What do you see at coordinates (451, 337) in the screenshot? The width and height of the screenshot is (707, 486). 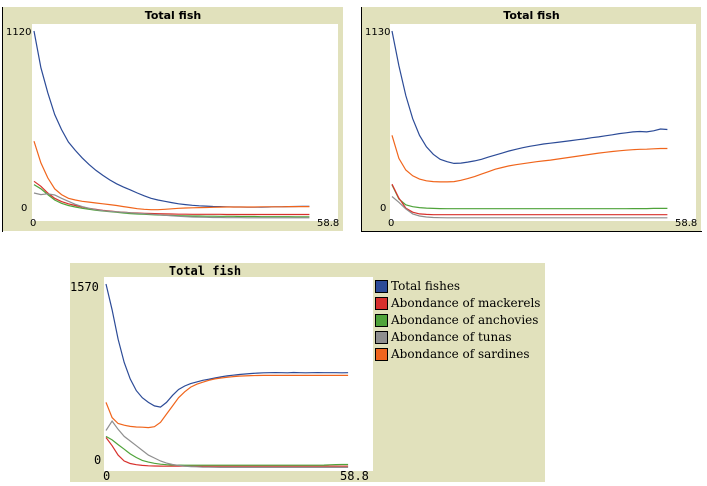 I see `legend-label: Abondance of tunas` at bounding box center [451, 337].